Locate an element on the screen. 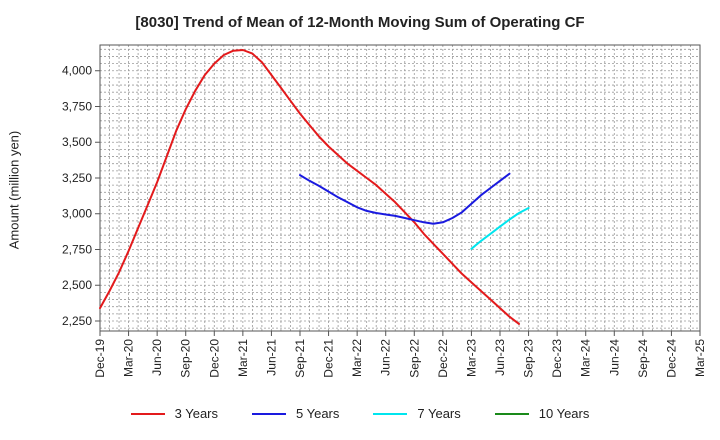 The width and height of the screenshot is (720, 440). y-tick-label: 2,500 is located at coordinates (77, 285).